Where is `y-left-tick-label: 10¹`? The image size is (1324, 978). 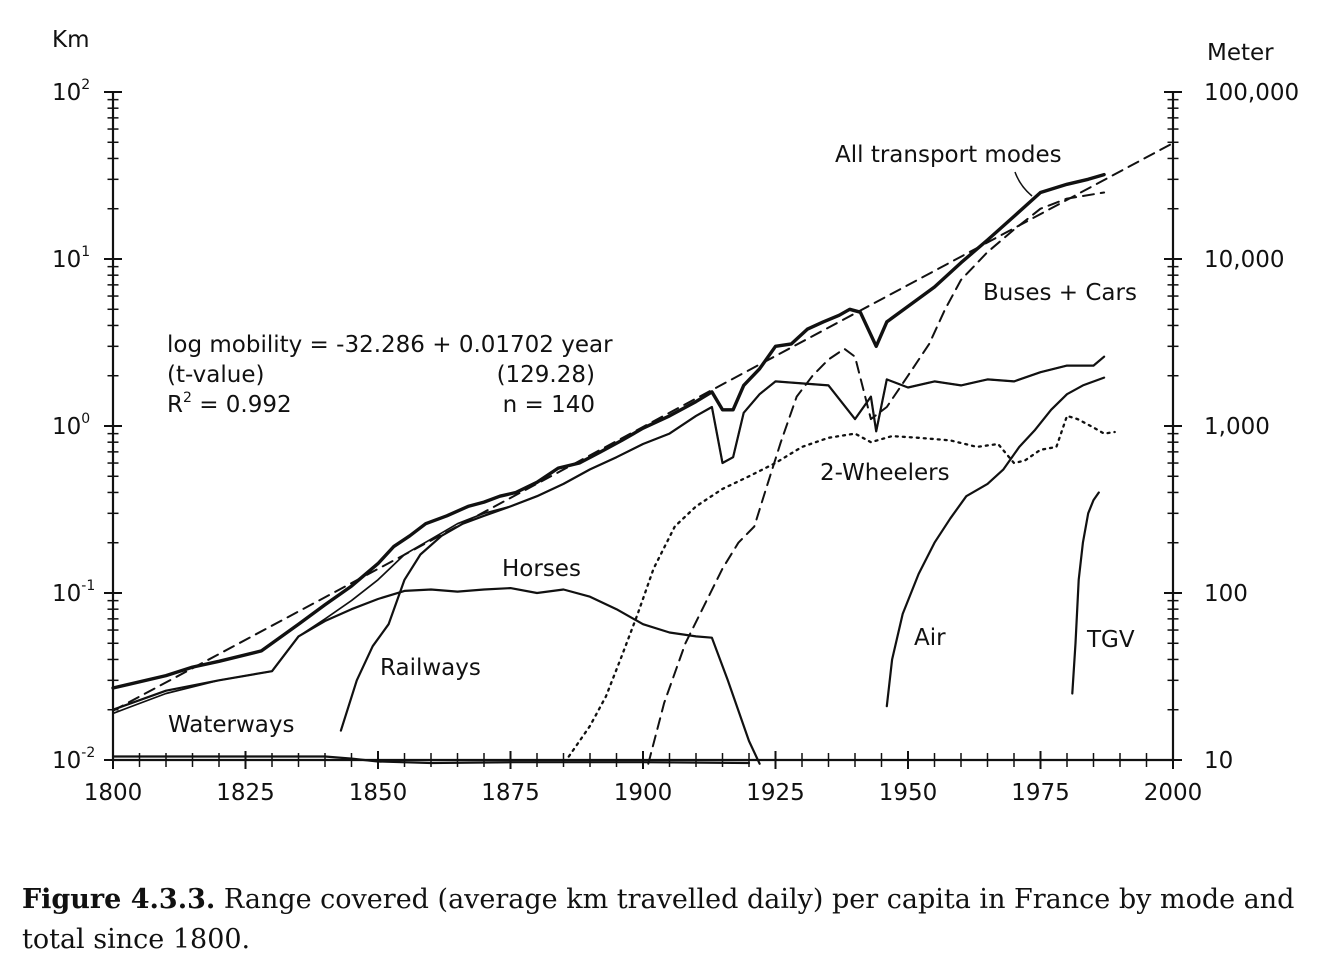
y-left-tick-label: 10¹ is located at coordinates (71, 258).